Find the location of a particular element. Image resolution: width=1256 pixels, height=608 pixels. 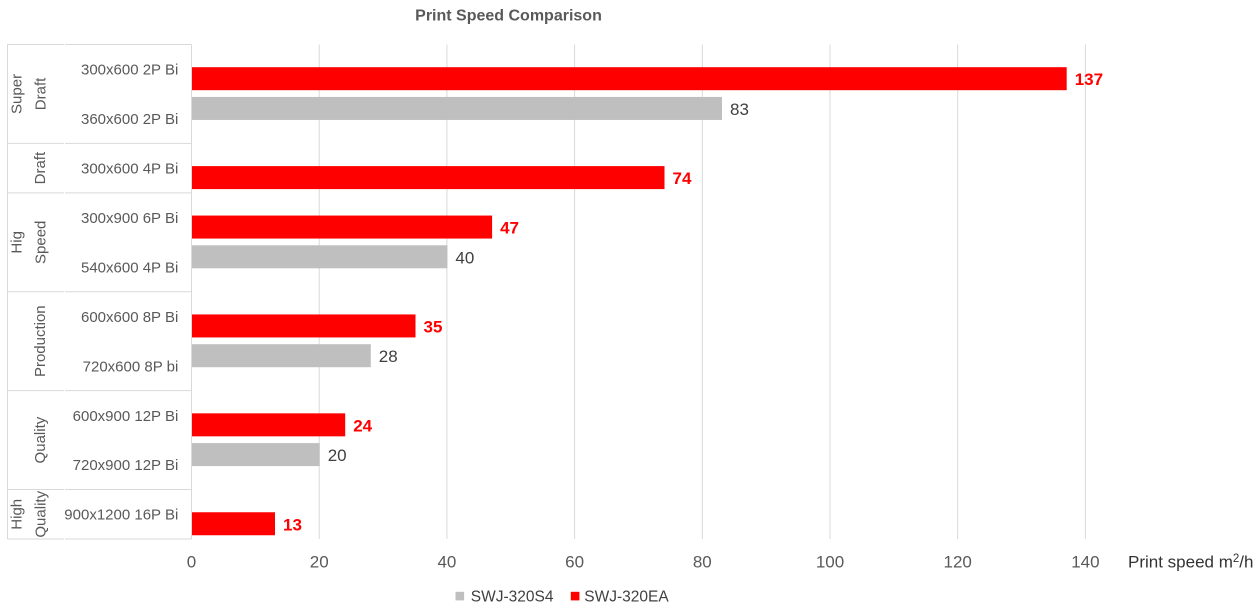

svg-text: 300x600 4P Bi is located at coordinates (129, 169).